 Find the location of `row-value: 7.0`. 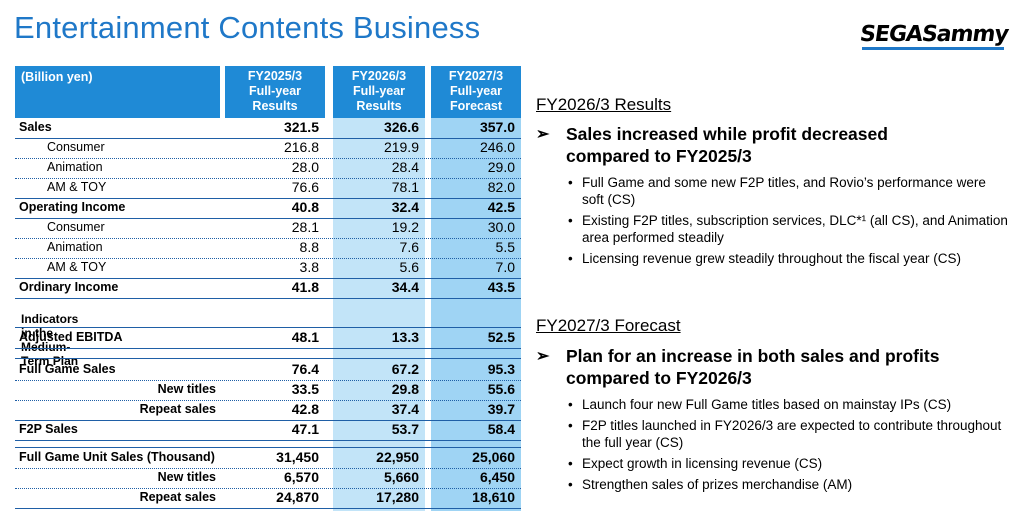

row-value: 7.0 is located at coordinates (505, 267).